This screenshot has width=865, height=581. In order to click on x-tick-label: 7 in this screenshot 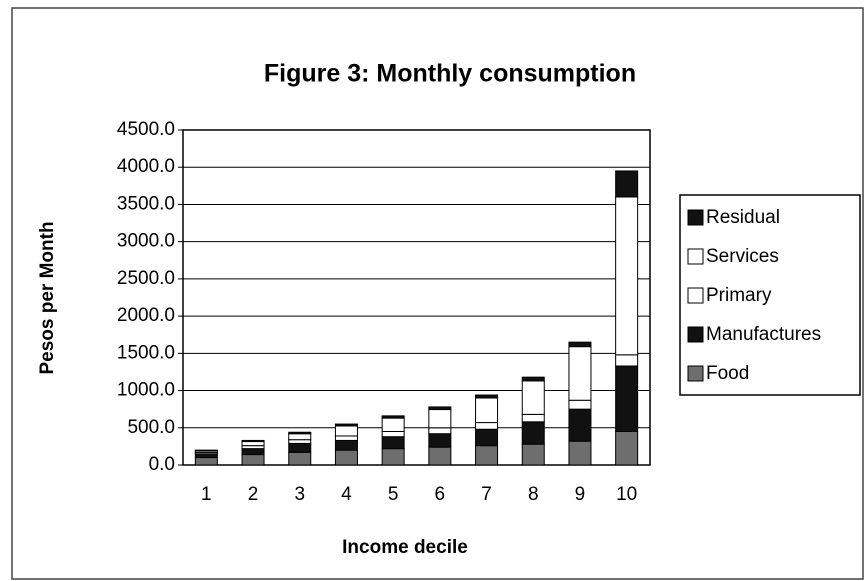, I will do `click(486, 494)`.